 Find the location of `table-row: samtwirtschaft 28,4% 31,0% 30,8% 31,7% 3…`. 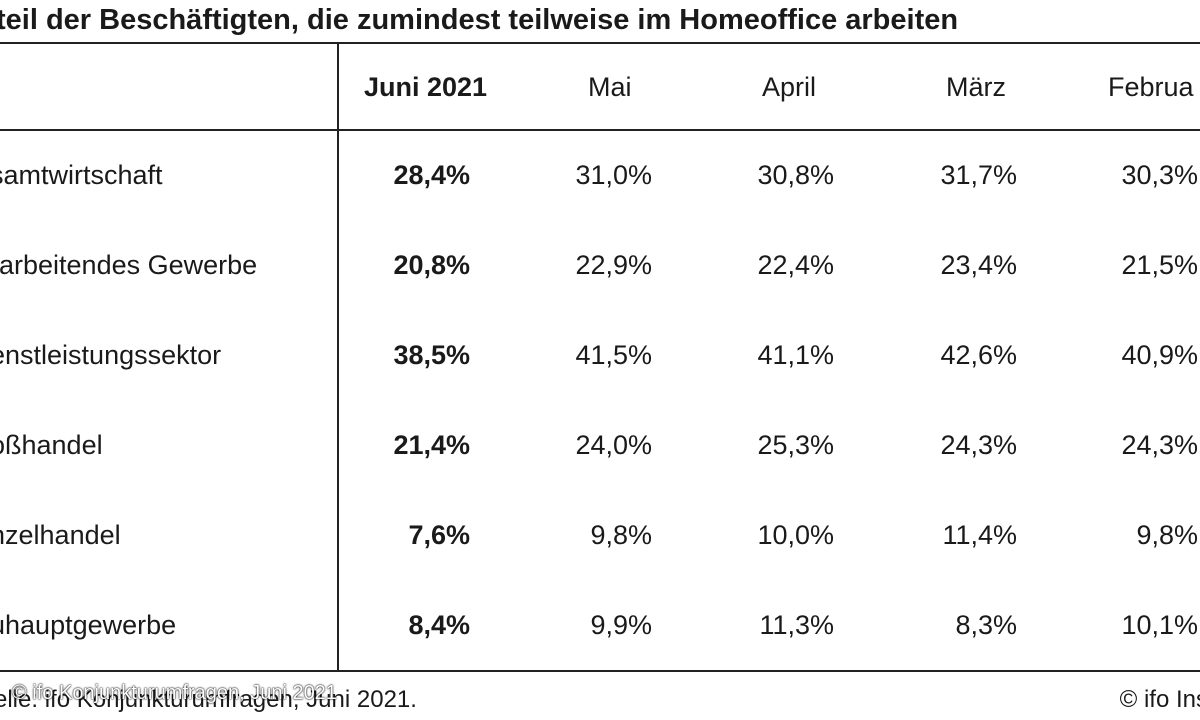

table-row: samtwirtschaft 28,4% 31,0% 30,8% 31,7% 3… is located at coordinates (600, 185).